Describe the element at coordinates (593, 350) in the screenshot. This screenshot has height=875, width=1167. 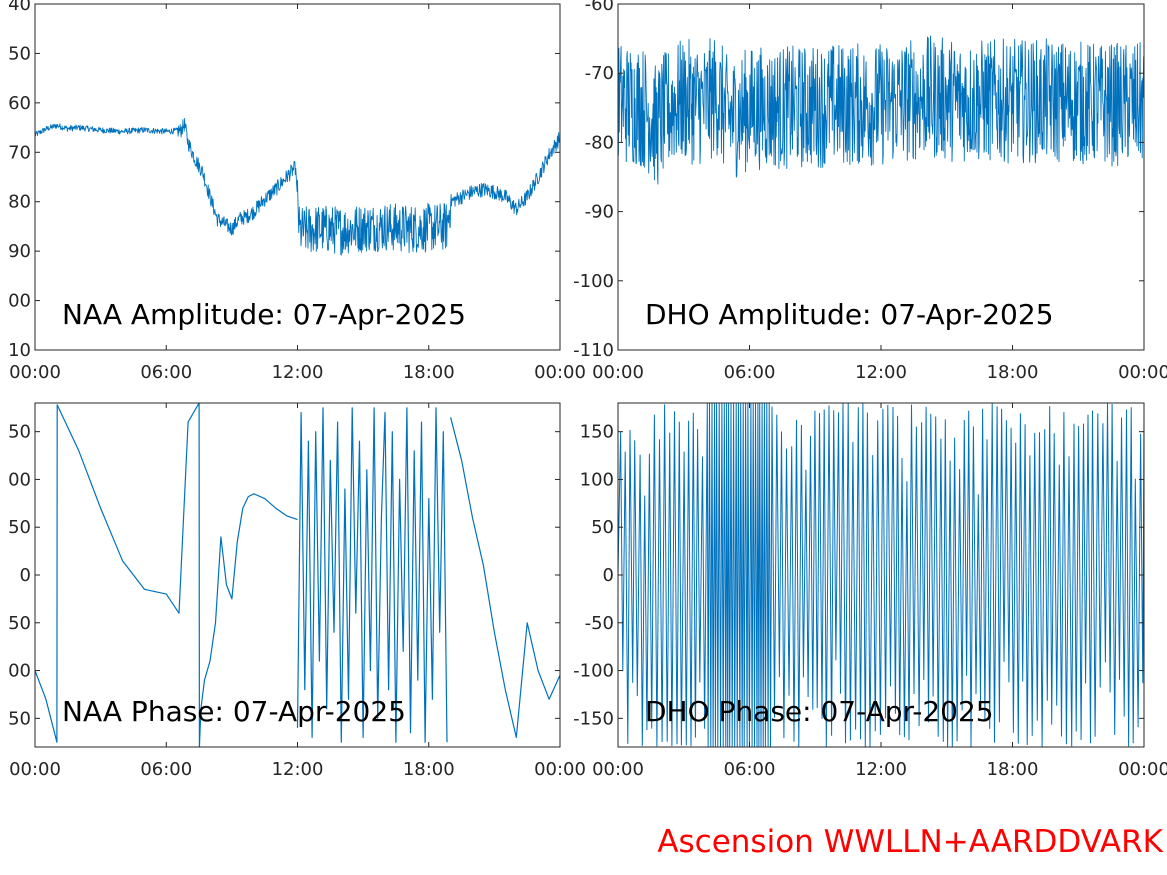
I see `y-tick-label: -110` at that location.